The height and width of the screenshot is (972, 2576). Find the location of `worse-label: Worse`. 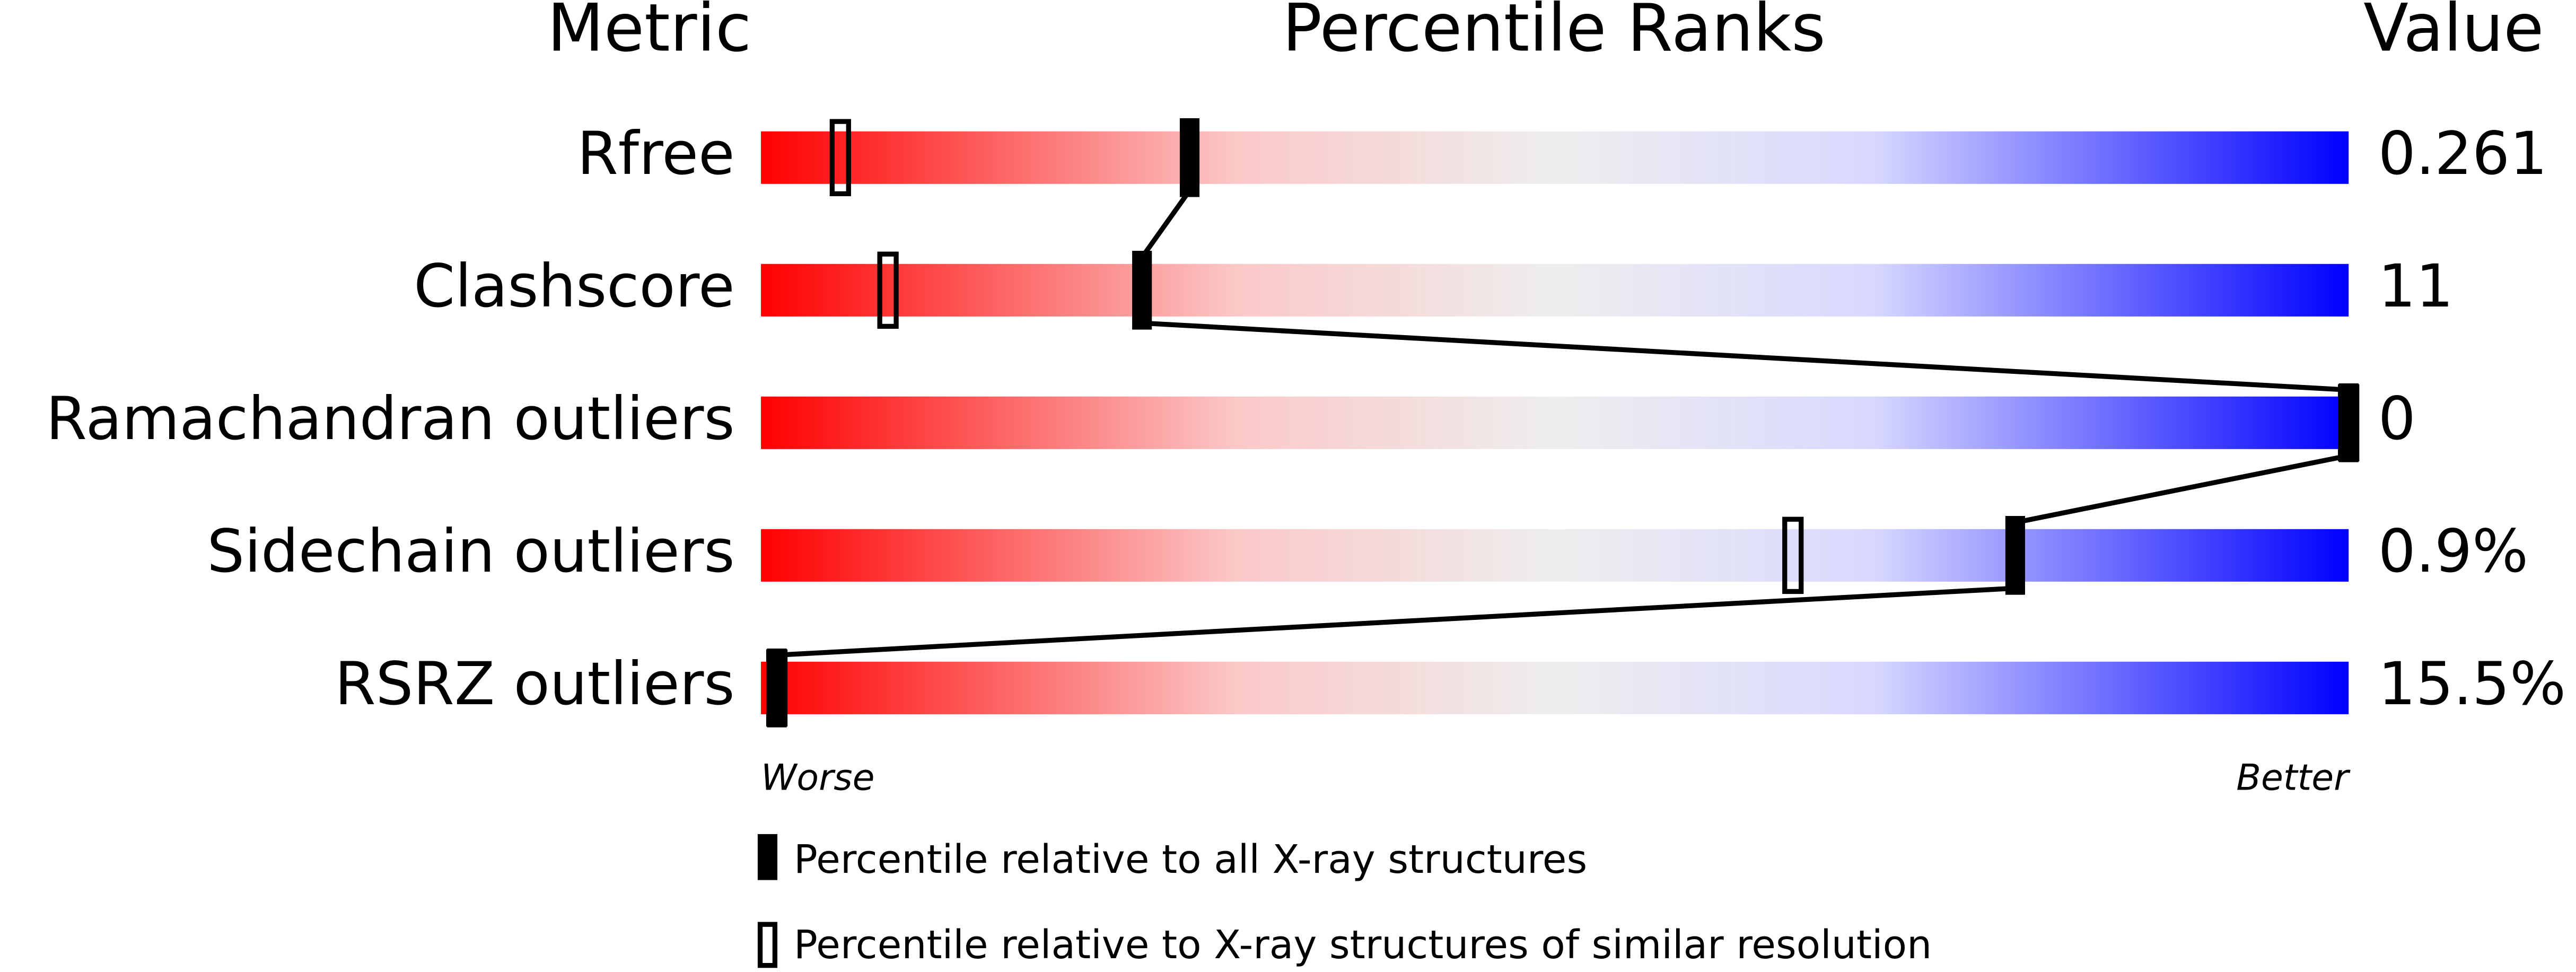

worse-label: Worse is located at coordinates (817, 778).